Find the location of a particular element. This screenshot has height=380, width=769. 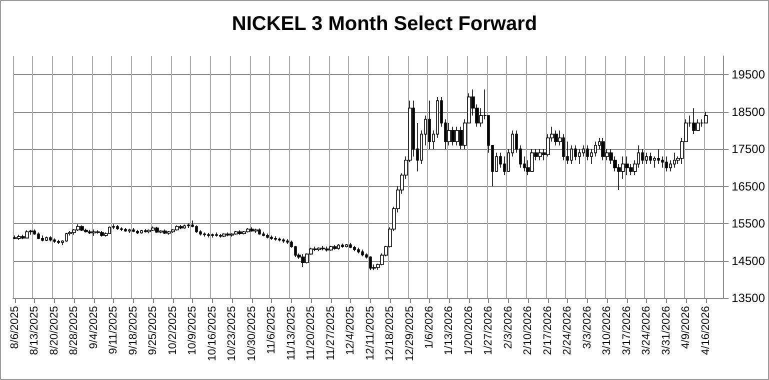

y-tick-label: 19500 is located at coordinates (749, 75).